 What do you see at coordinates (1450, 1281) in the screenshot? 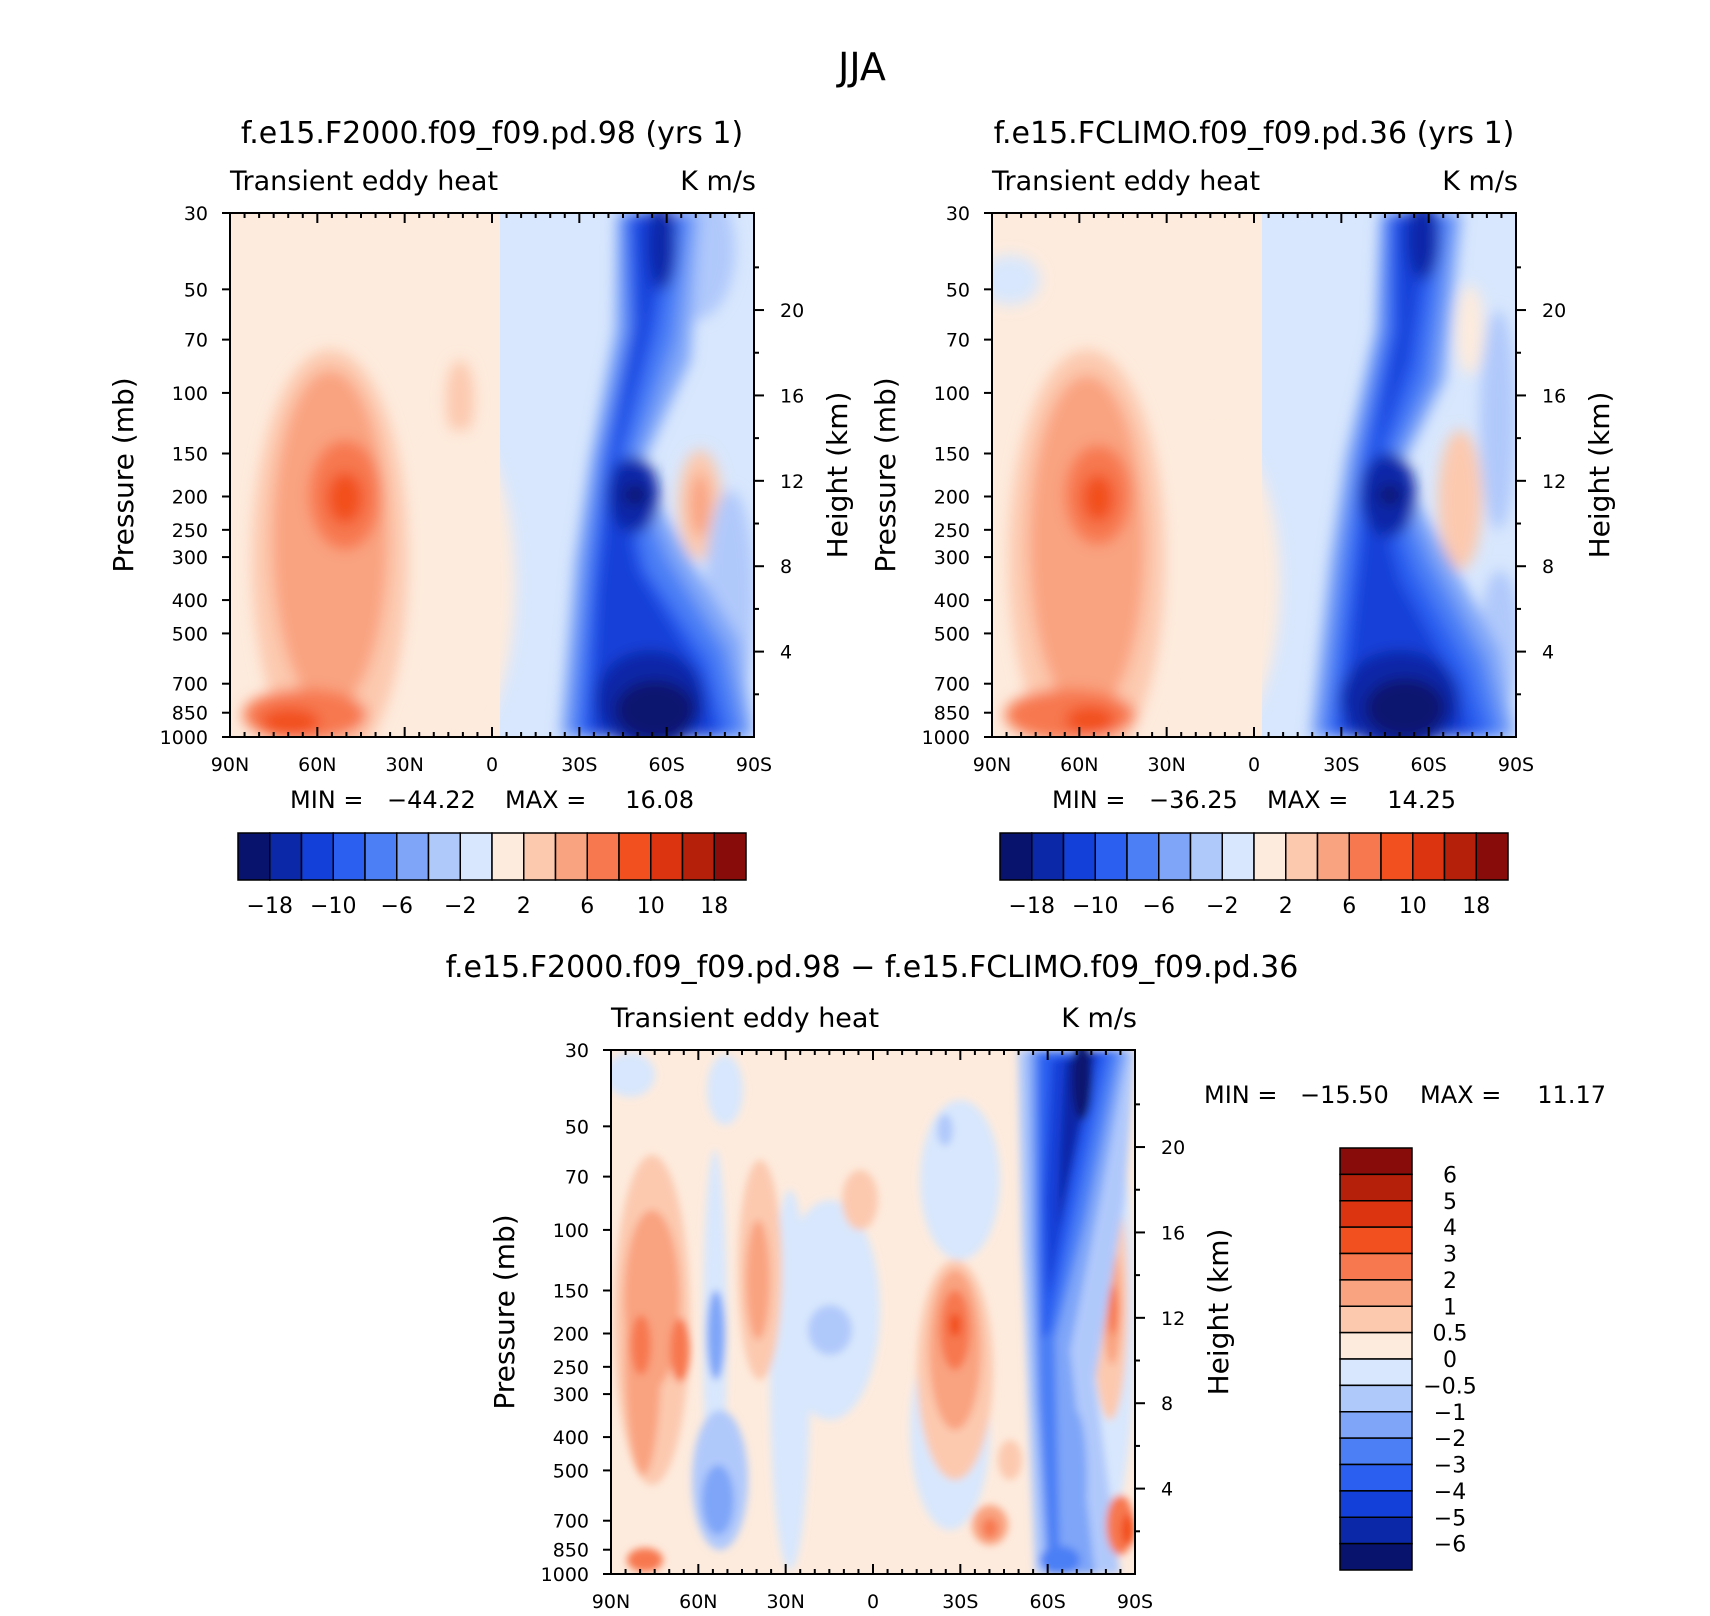
I see `colorbar-level: 2` at bounding box center [1450, 1281].